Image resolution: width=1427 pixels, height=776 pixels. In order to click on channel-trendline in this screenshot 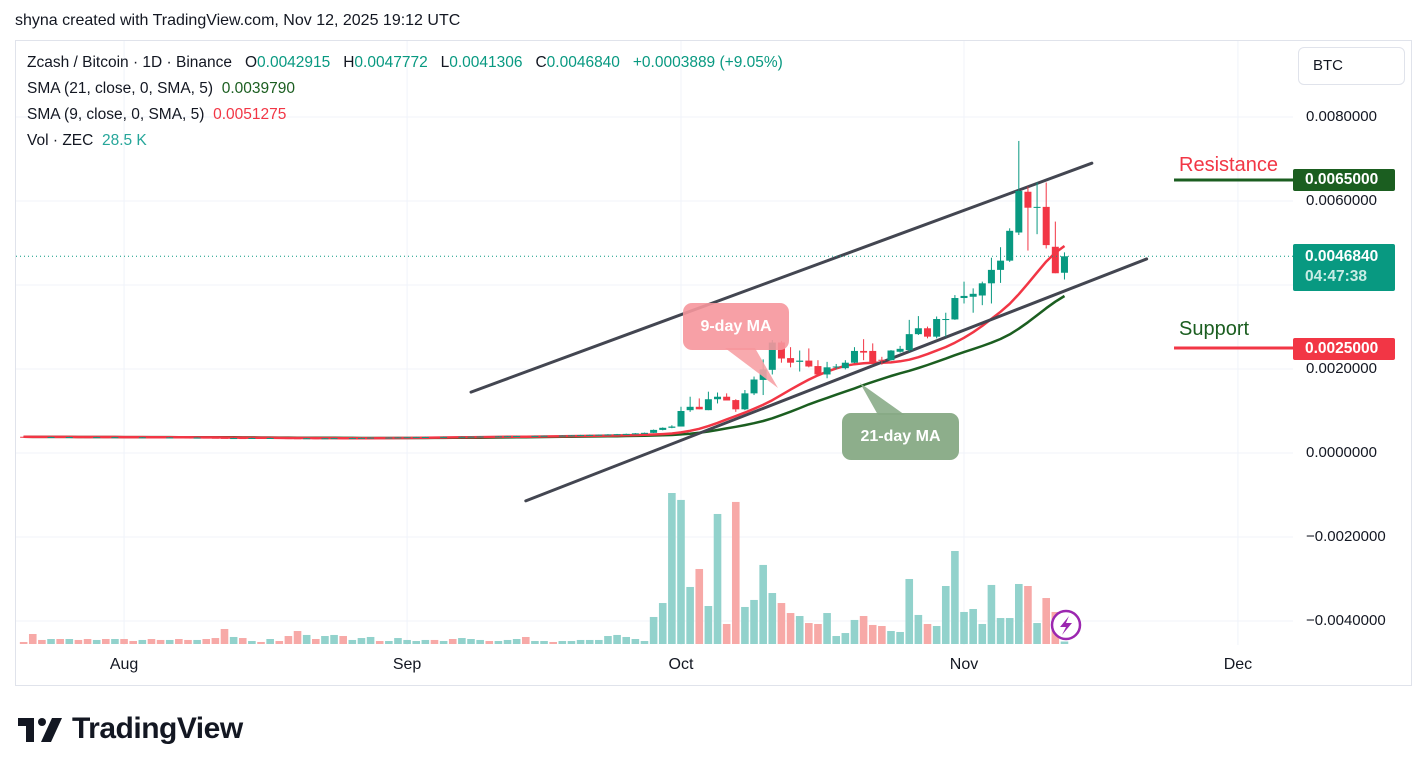, I will do `click(836, 380)`.